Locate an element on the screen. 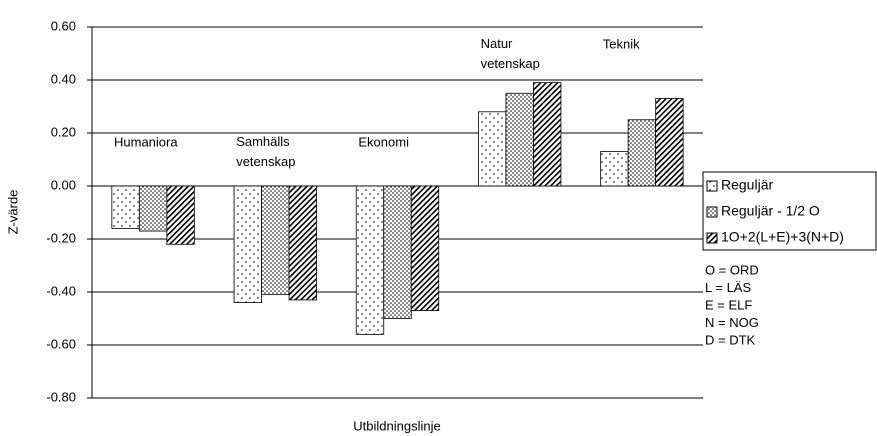 The image size is (877, 436). y-tick-label: -0.80 is located at coordinates (61, 396).